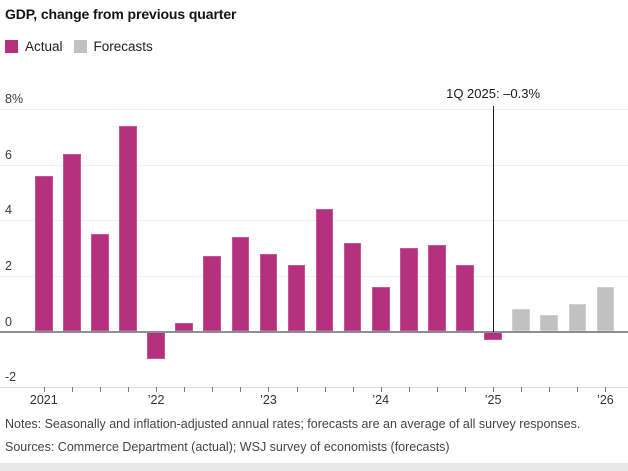 This screenshot has height=471, width=628. I want to click on bar-actual-3q-2024, so click(437, 288).